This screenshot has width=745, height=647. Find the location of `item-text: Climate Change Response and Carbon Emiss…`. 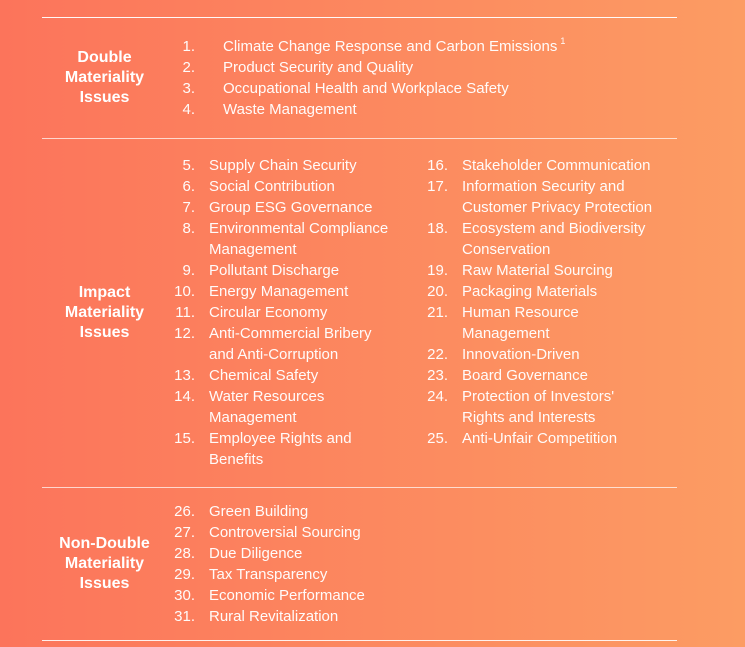

item-text: Climate Change Response and Carbon Emiss… is located at coordinates (390, 46).